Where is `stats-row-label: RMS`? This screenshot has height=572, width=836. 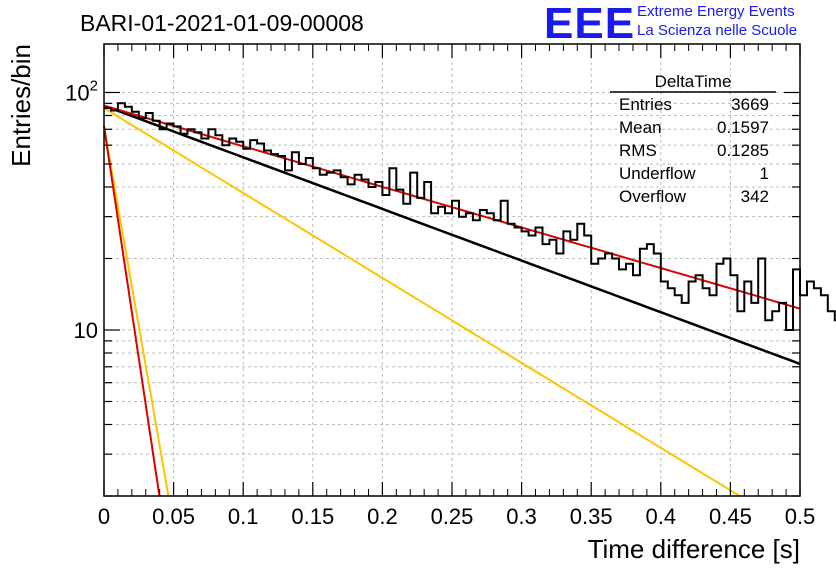
stats-row-label: RMS is located at coordinates (638, 150).